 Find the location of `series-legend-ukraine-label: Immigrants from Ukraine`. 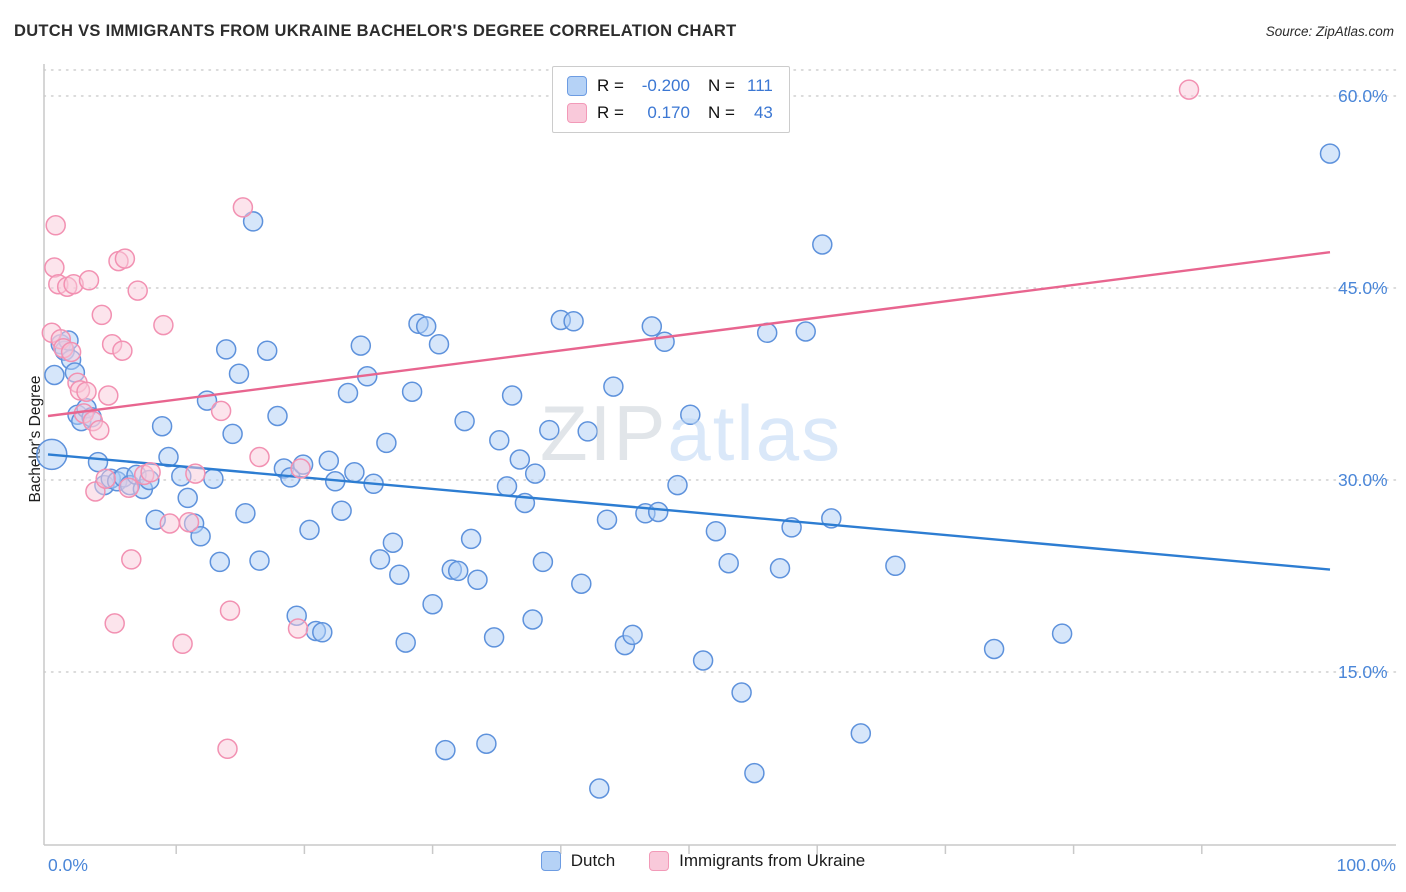

series-legend-ukraine-label: Immigrants from Ukraine is located at coordinates (772, 860).